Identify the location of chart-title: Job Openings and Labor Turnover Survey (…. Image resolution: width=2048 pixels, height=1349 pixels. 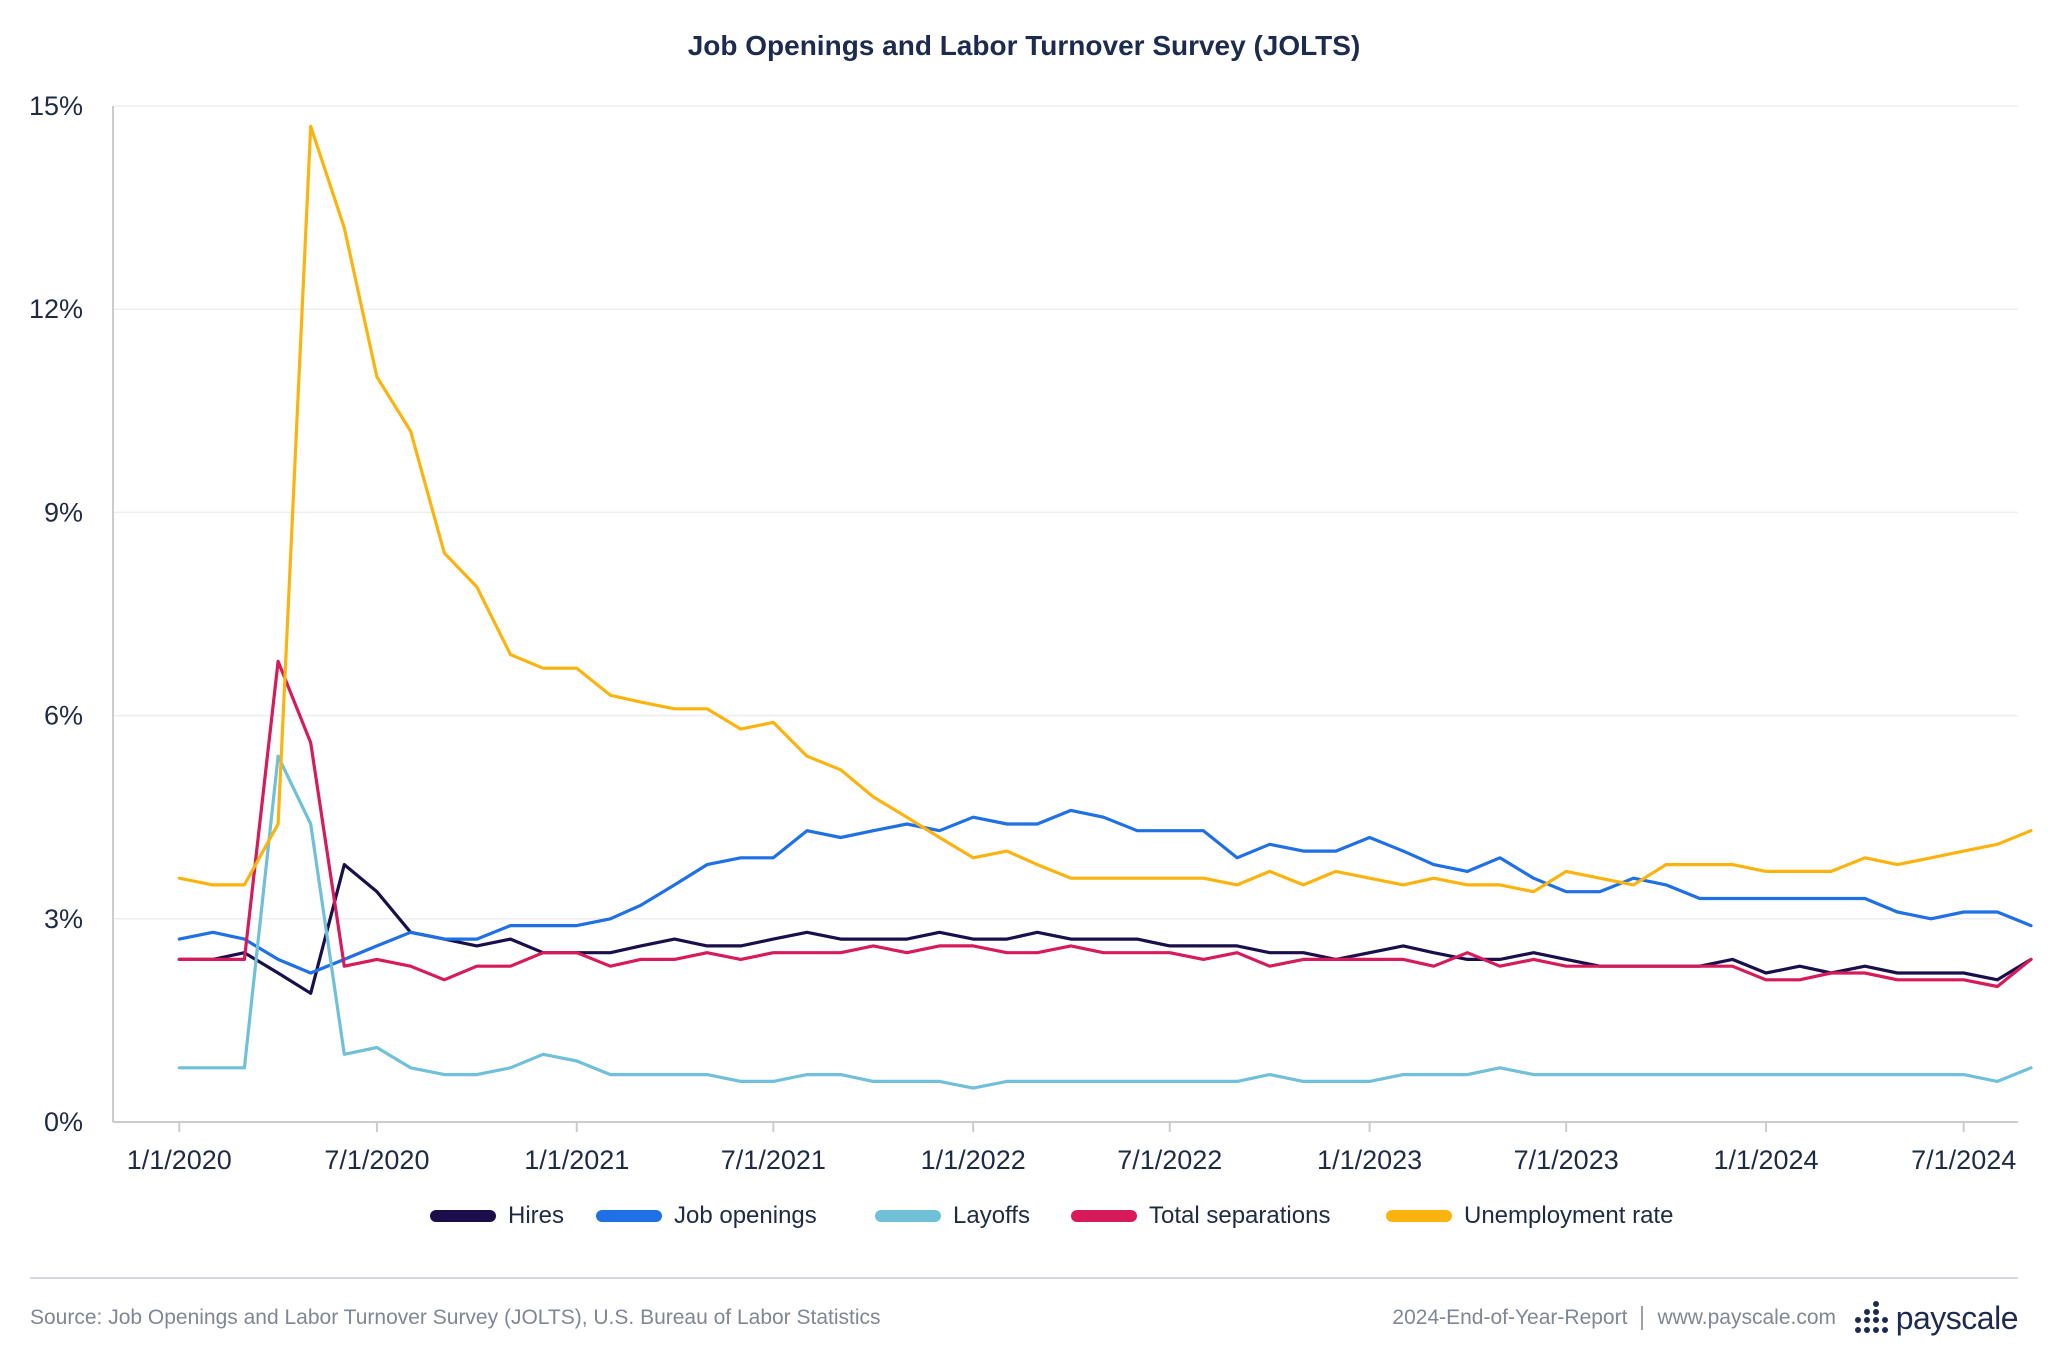
(1024, 45).